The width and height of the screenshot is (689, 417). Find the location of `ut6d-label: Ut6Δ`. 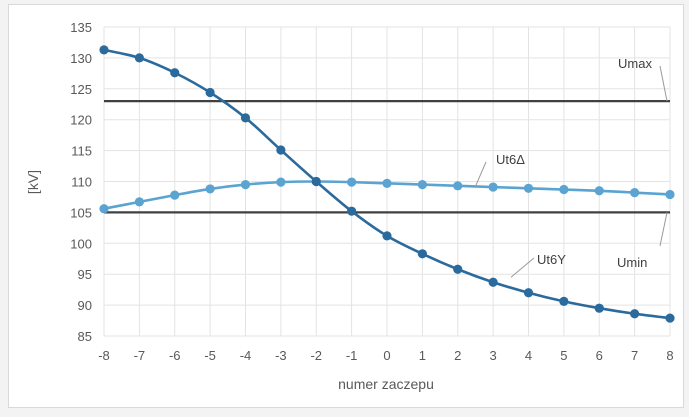

ut6d-label: Ut6Δ is located at coordinates (510, 159).